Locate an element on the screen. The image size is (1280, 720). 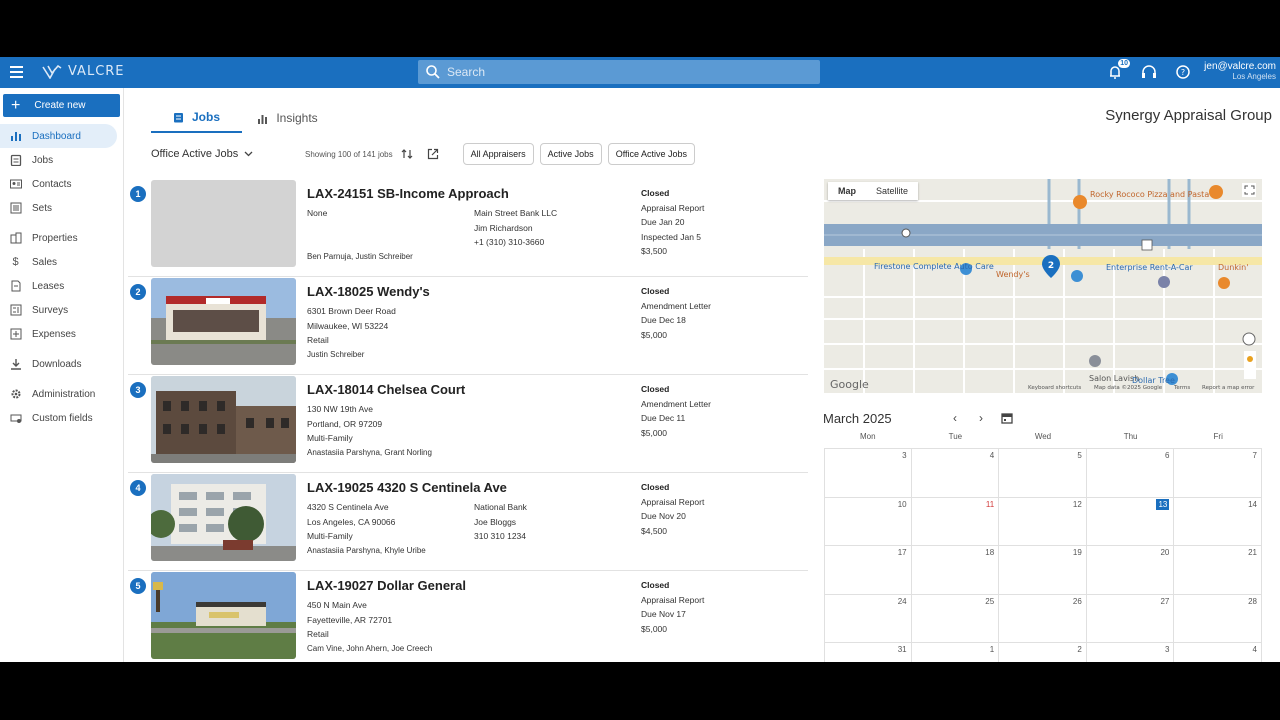
calendar-day: 10 is located at coordinates (868, 520).